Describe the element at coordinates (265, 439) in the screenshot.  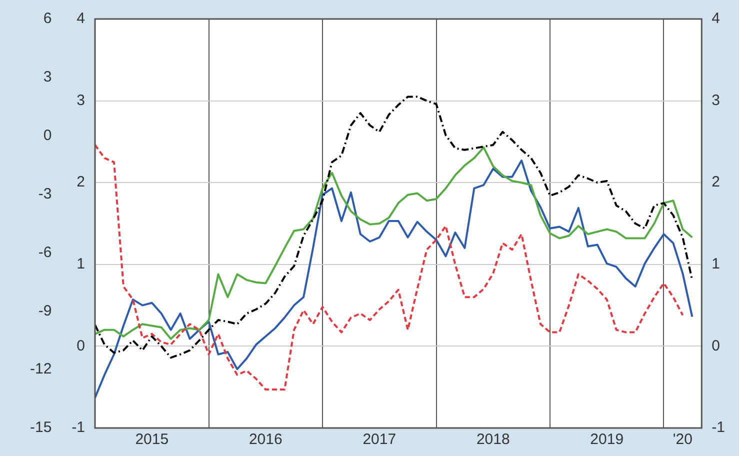
I see `x-tick-label: 2016` at that location.